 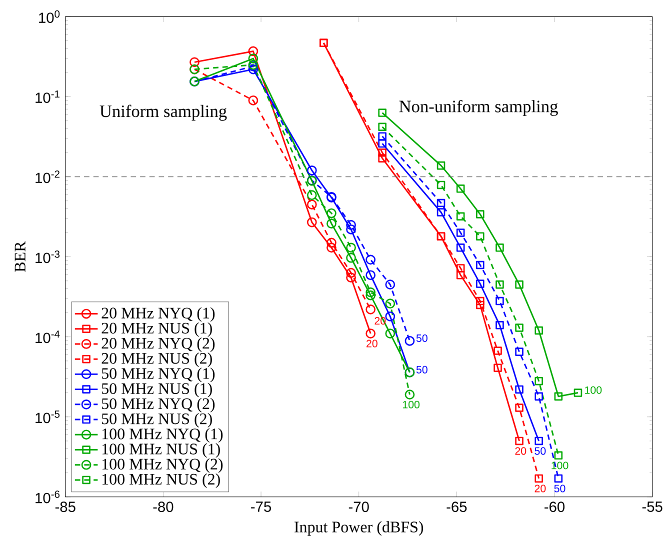 What do you see at coordinates (48, 96) in the screenshot?
I see `y-tick-label: 10$^{-1}$` at bounding box center [48, 96].